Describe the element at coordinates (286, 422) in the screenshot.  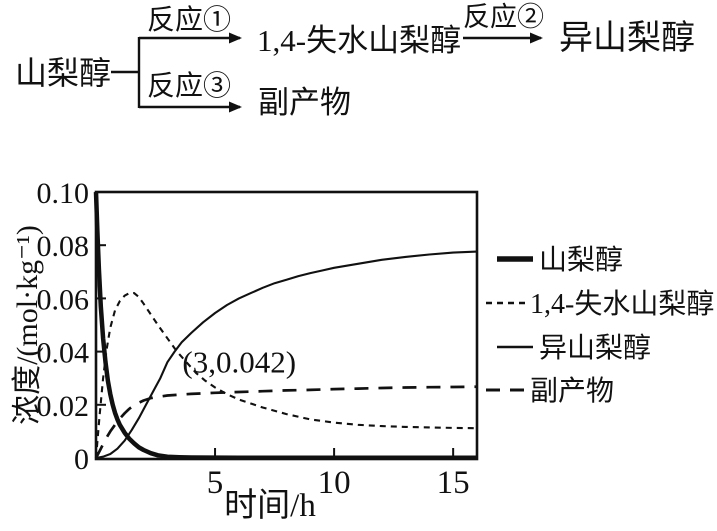
I see `curve-byproduct` at that location.